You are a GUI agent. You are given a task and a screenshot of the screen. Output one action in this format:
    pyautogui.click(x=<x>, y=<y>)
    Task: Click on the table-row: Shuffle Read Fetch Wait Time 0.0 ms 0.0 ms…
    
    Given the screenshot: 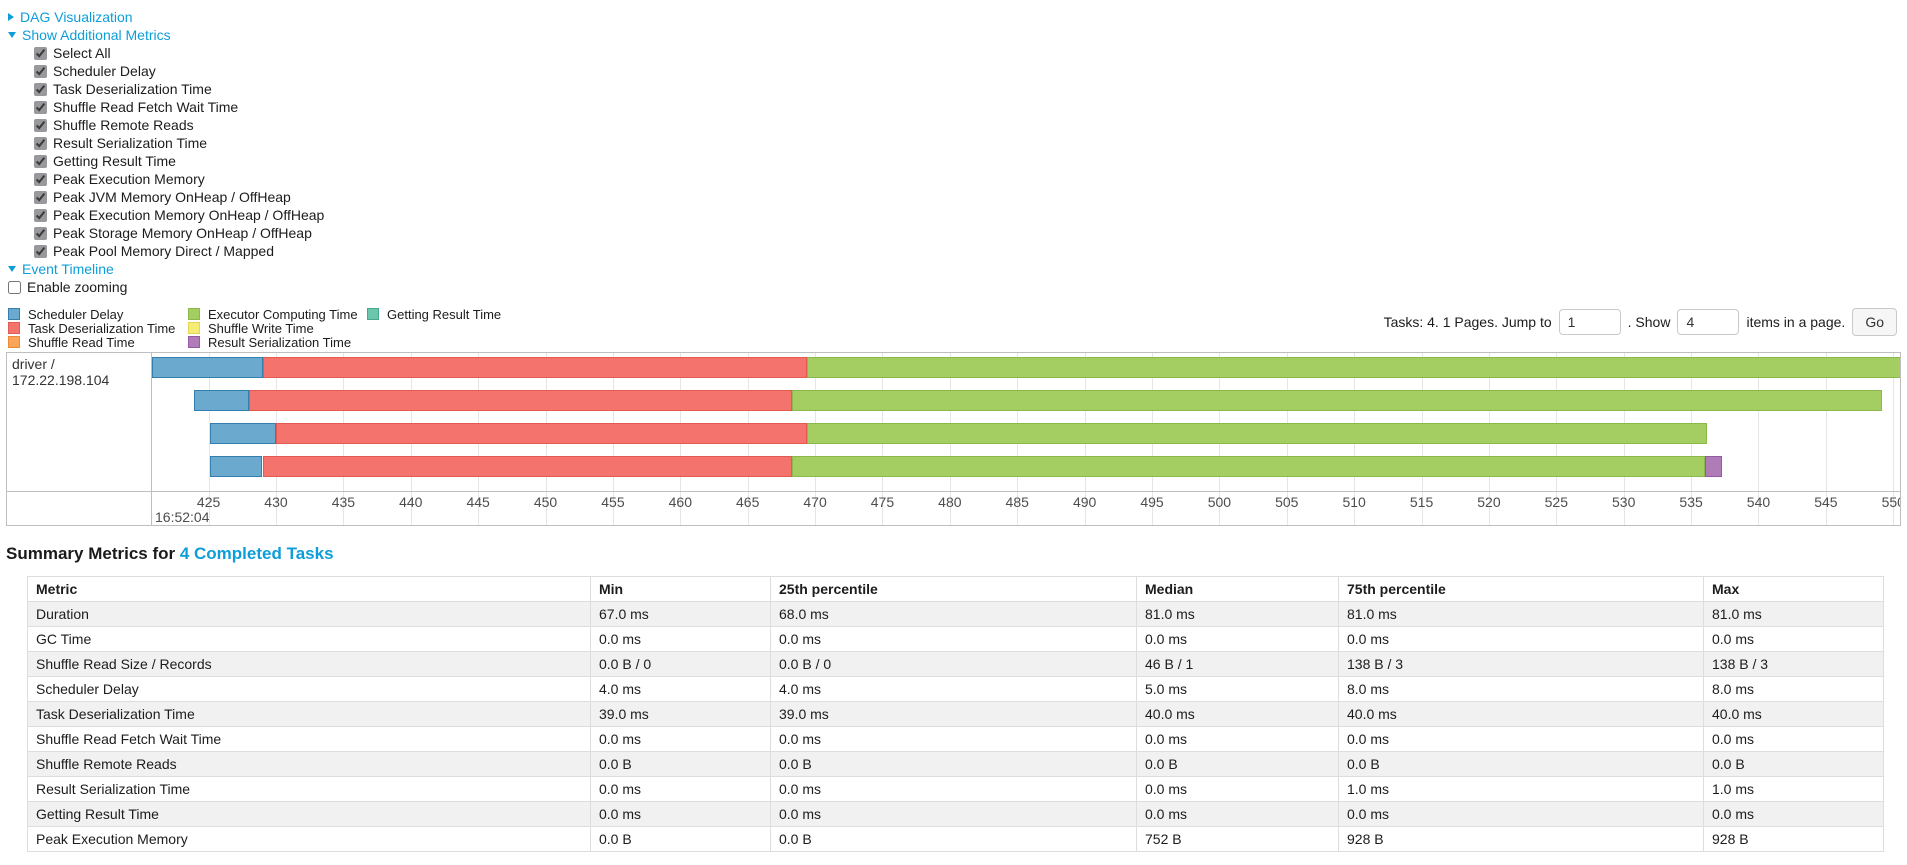 What is the action you would take?
    pyautogui.click(x=955, y=739)
    